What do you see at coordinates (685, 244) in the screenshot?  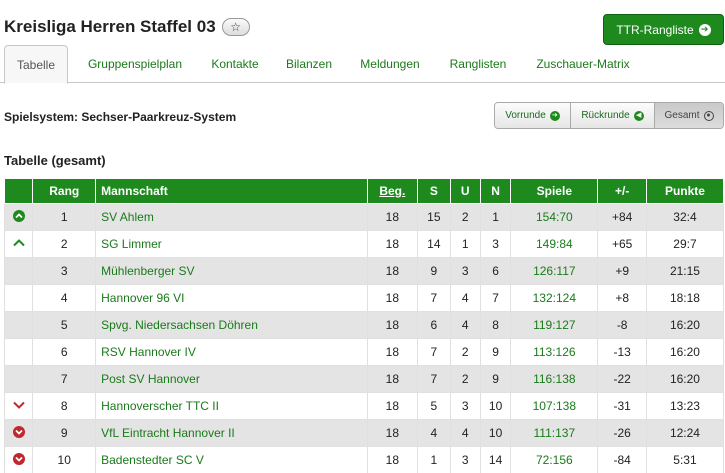 I see `punkte-cell: 29:7` at bounding box center [685, 244].